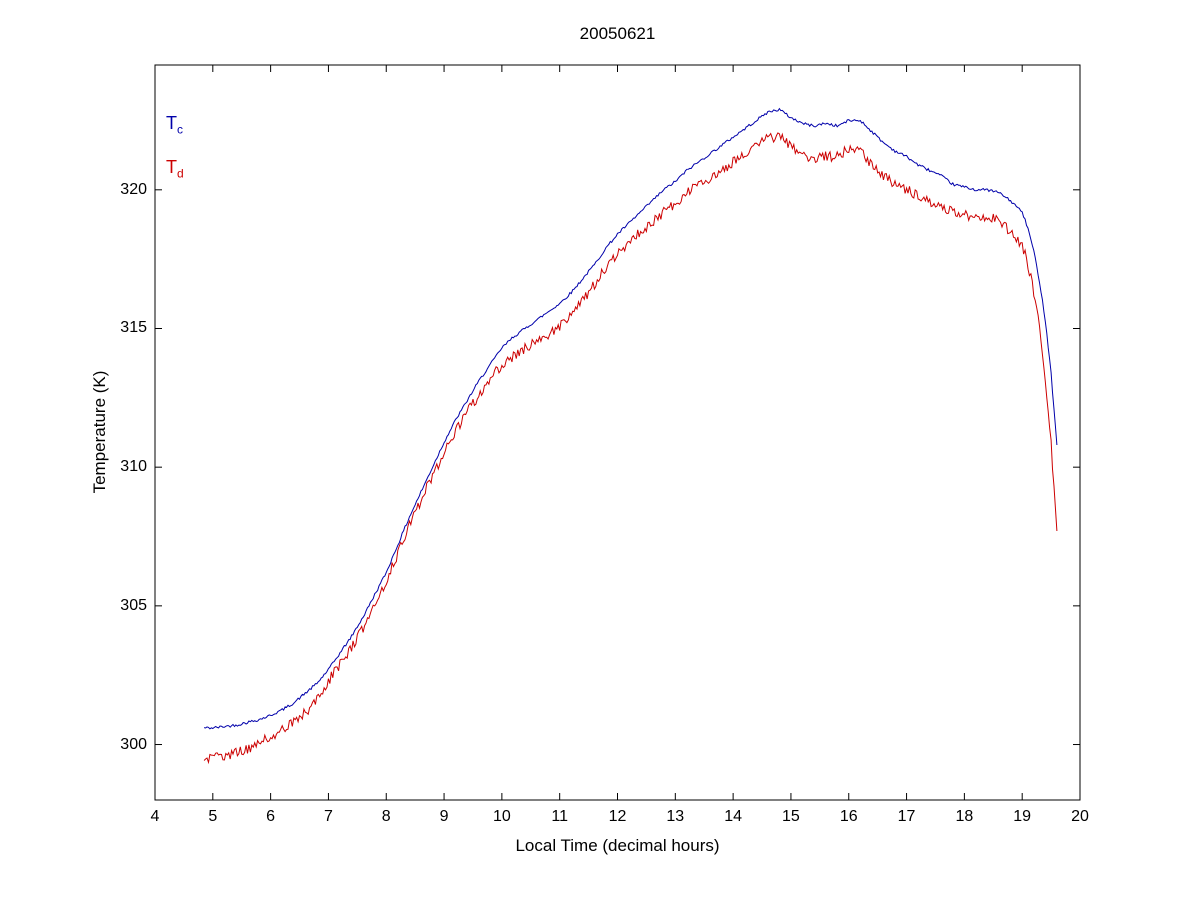 This screenshot has width=1200, height=900. Describe the element at coordinates (171, 167) in the screenshot. I see `legend-td-base: T` at that location.